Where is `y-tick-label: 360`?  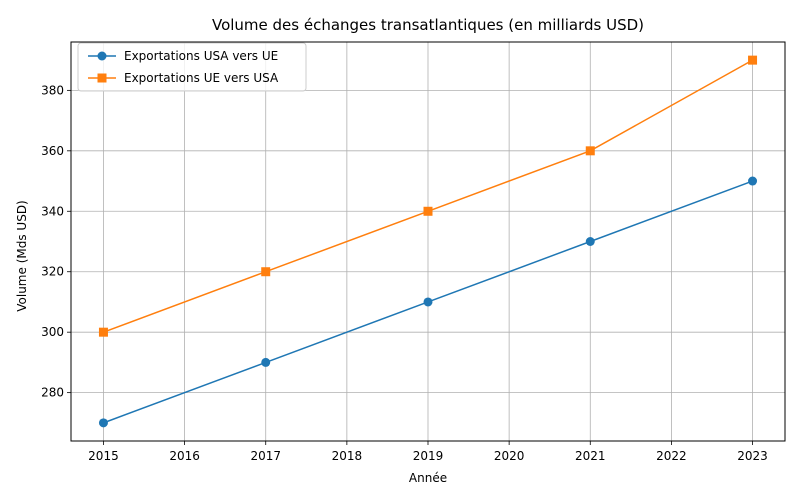 y-tick-label: 360 is located at coordinates (52, 151).